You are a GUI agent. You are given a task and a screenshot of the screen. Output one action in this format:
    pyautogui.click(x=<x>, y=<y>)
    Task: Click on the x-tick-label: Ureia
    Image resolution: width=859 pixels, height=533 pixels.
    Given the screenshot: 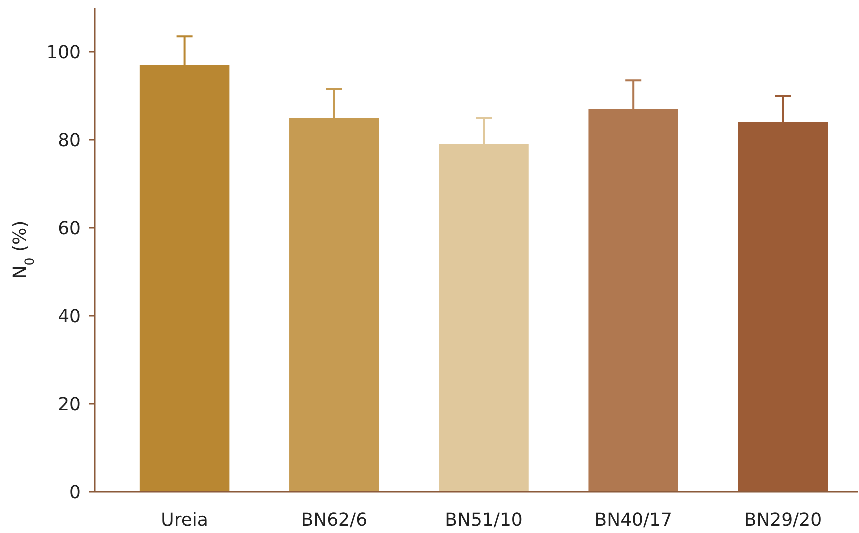 What is the action you would take?
    pyautogui.click(x=184, y=520)
    